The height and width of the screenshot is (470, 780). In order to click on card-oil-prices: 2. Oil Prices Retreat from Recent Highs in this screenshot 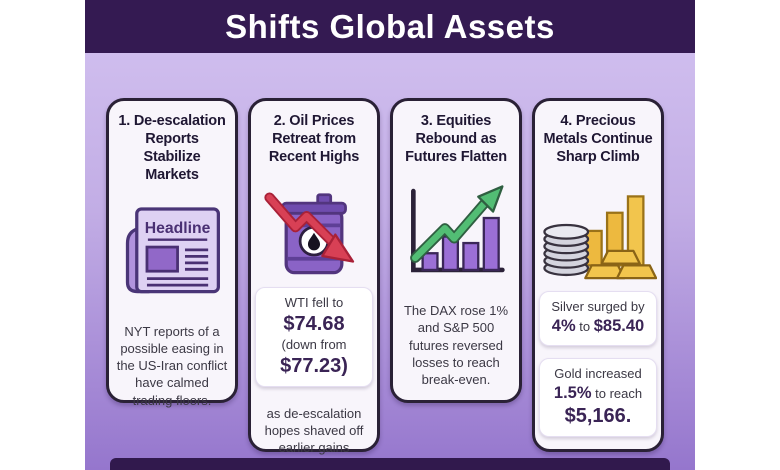, I will do `click(314, 276)`.